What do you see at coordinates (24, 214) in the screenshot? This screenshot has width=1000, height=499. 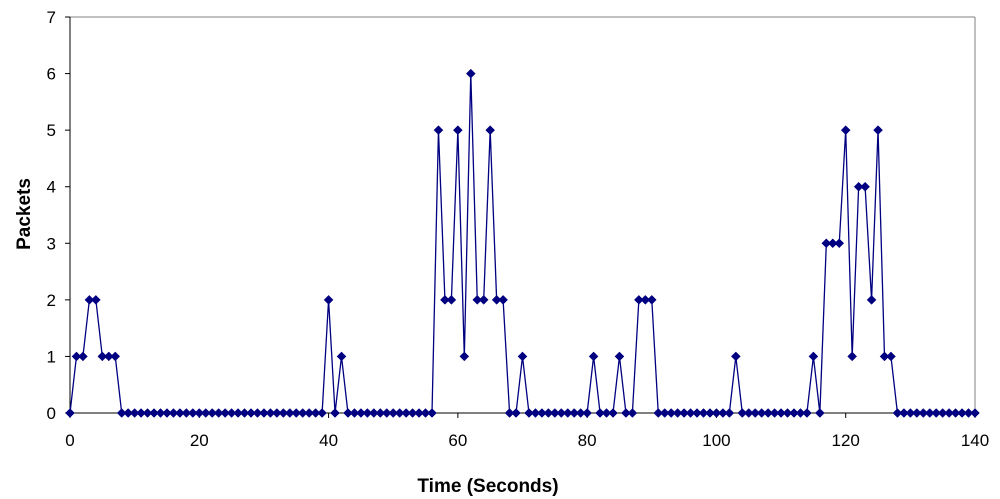 I see `y-axis-title: Packets` at bounding box center [24, 214].